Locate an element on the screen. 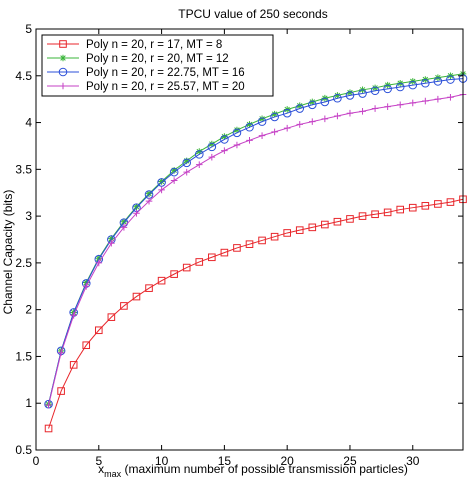  x-tick-label: 15 is located at coordinates (225, 461).